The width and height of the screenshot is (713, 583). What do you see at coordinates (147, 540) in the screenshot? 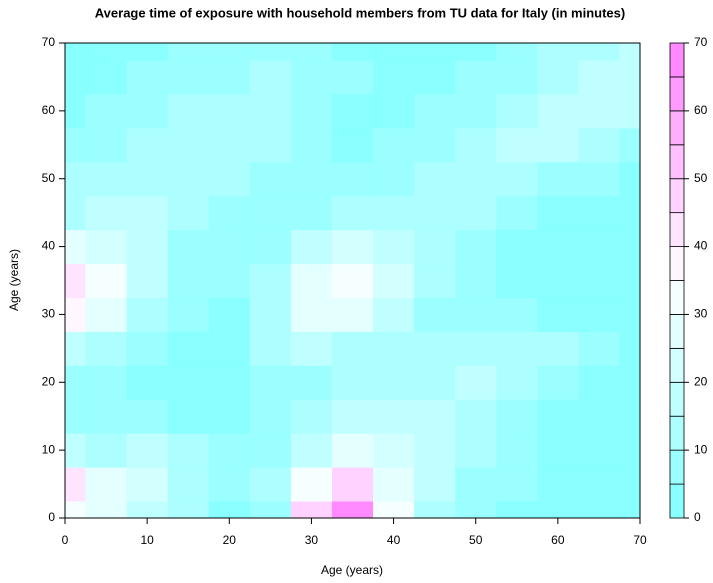
I see `x-tick-label: 10` at bounding box center [147, 540].